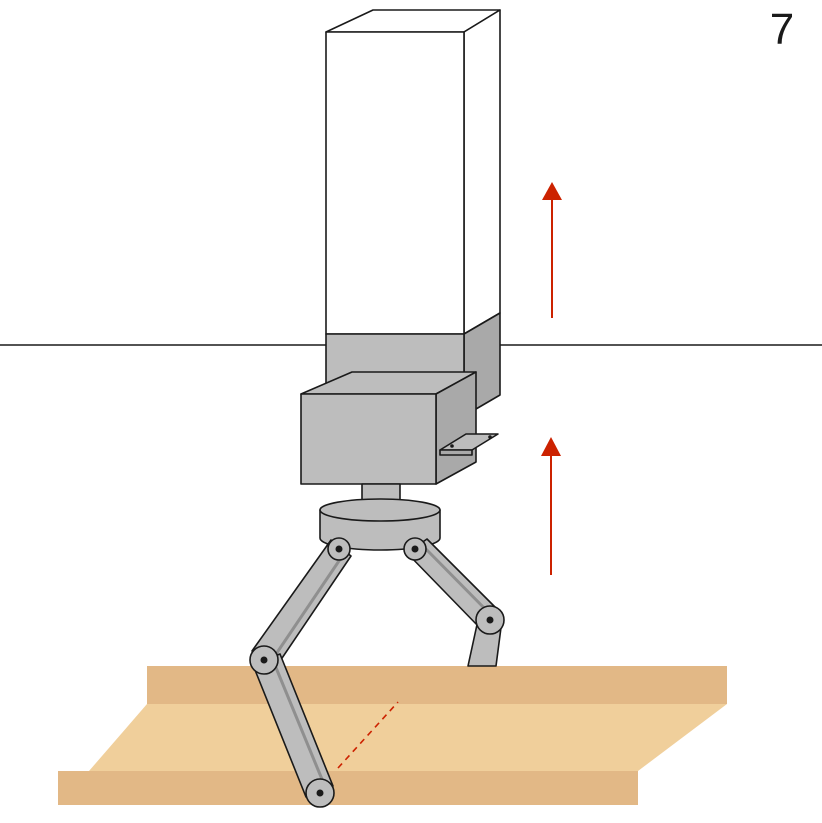 Image resolution: width=822 pixels, height=823 pixels. I want to click on column-front-face, so click(395, 183).